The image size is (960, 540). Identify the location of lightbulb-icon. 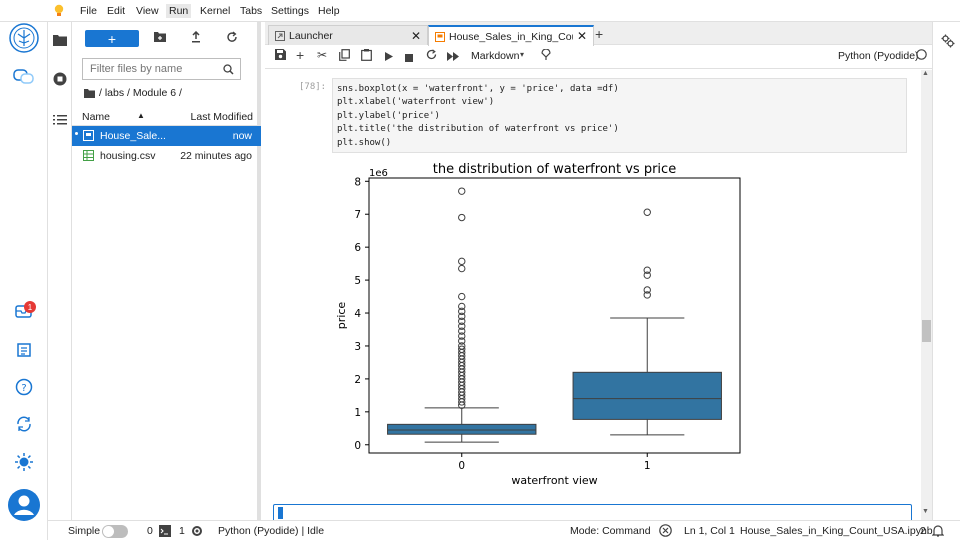
(59, 10).